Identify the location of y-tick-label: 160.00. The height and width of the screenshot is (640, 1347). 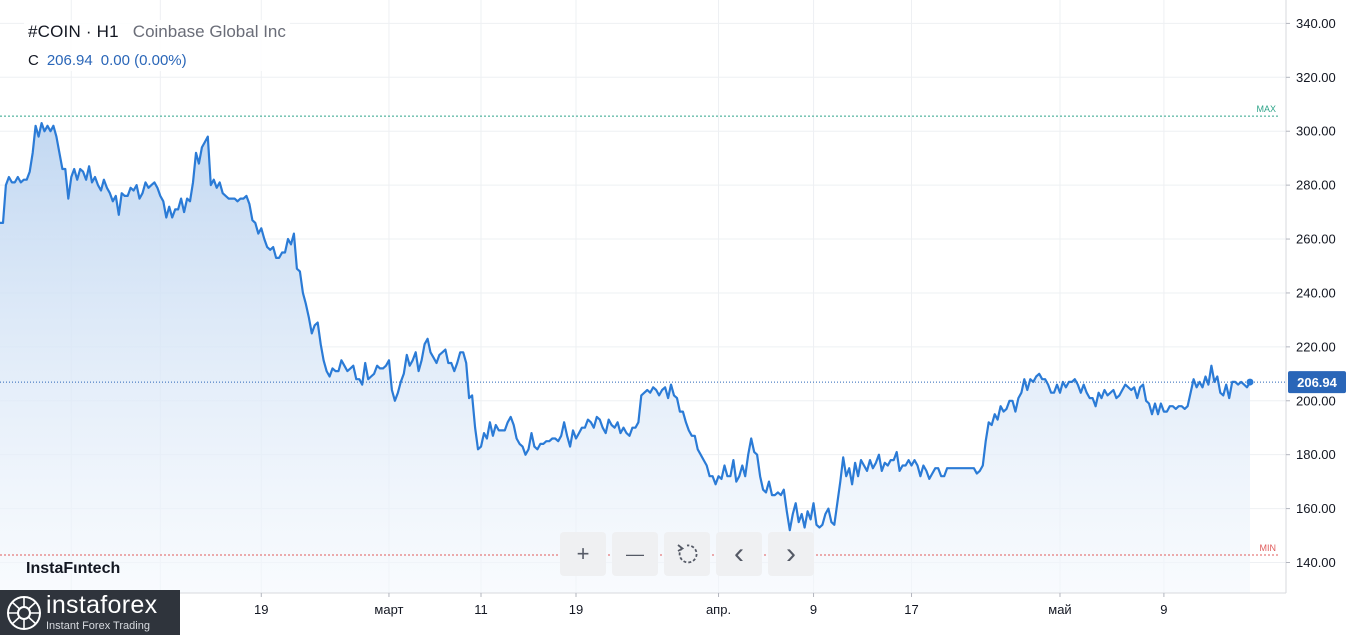
(1316, 508).